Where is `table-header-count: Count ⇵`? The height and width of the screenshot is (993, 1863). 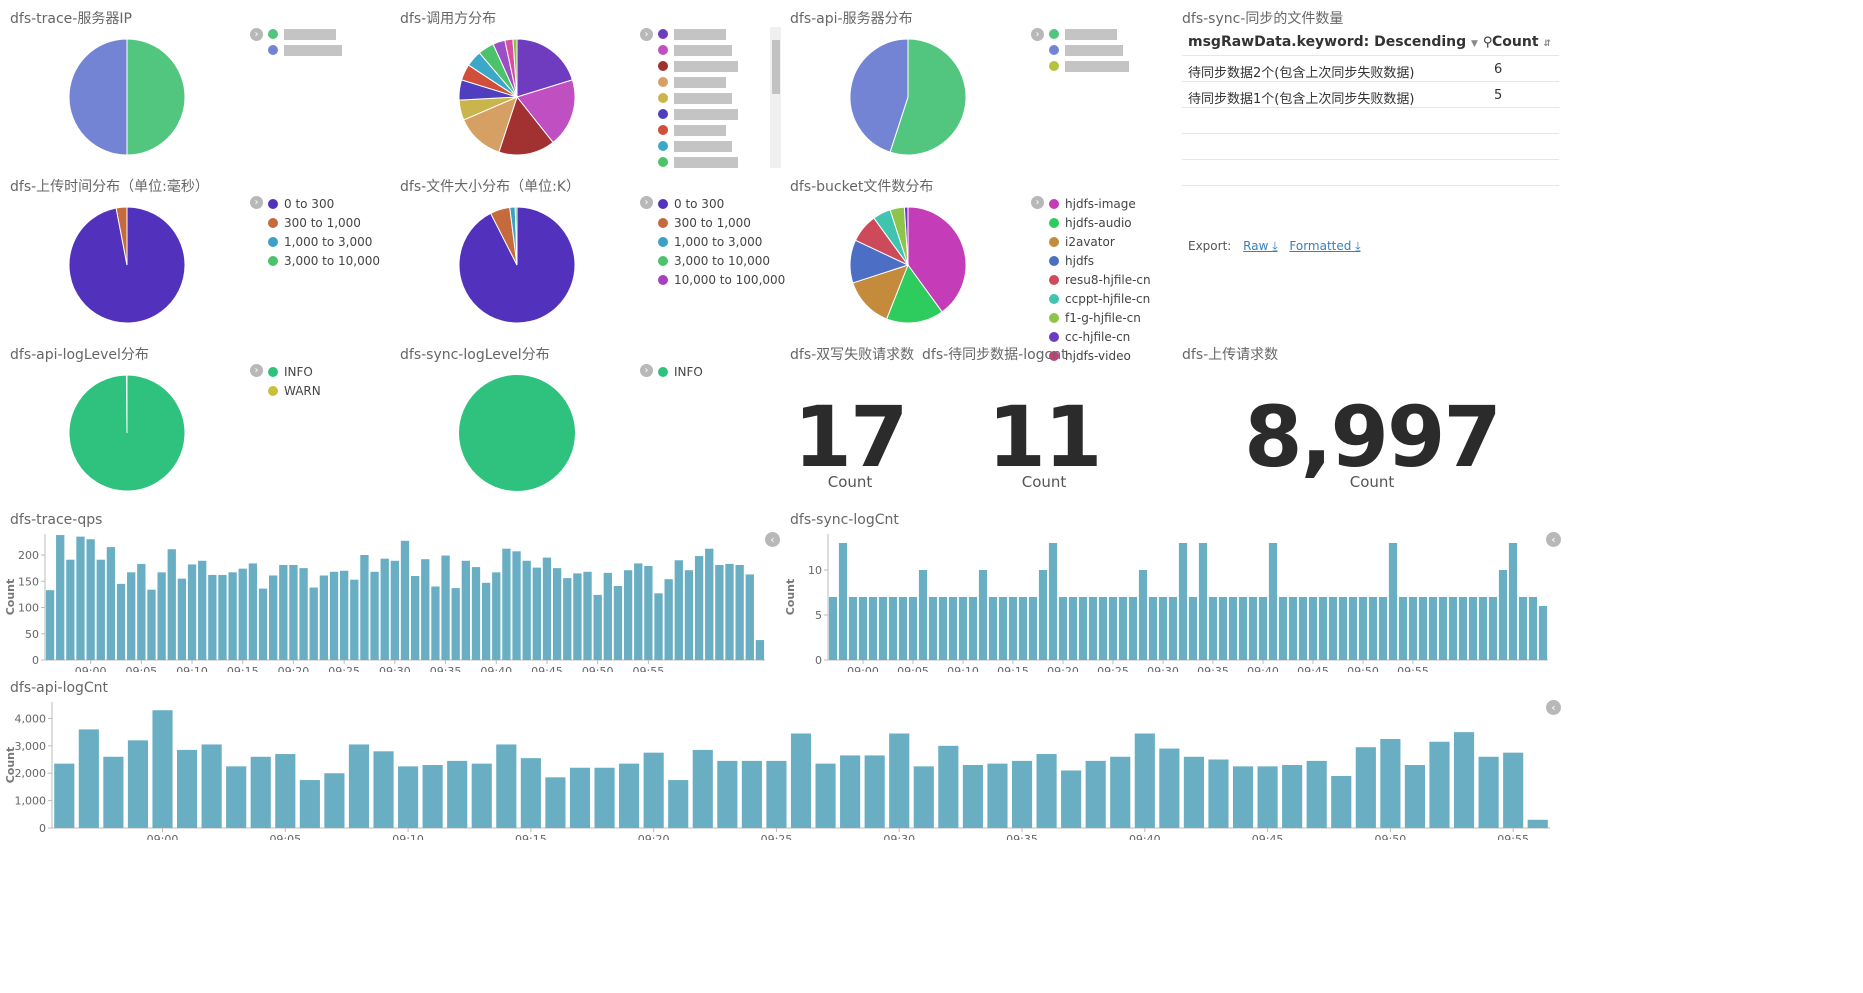
table-header-count: Count ⇵ is located at coordinates (1521, 42).